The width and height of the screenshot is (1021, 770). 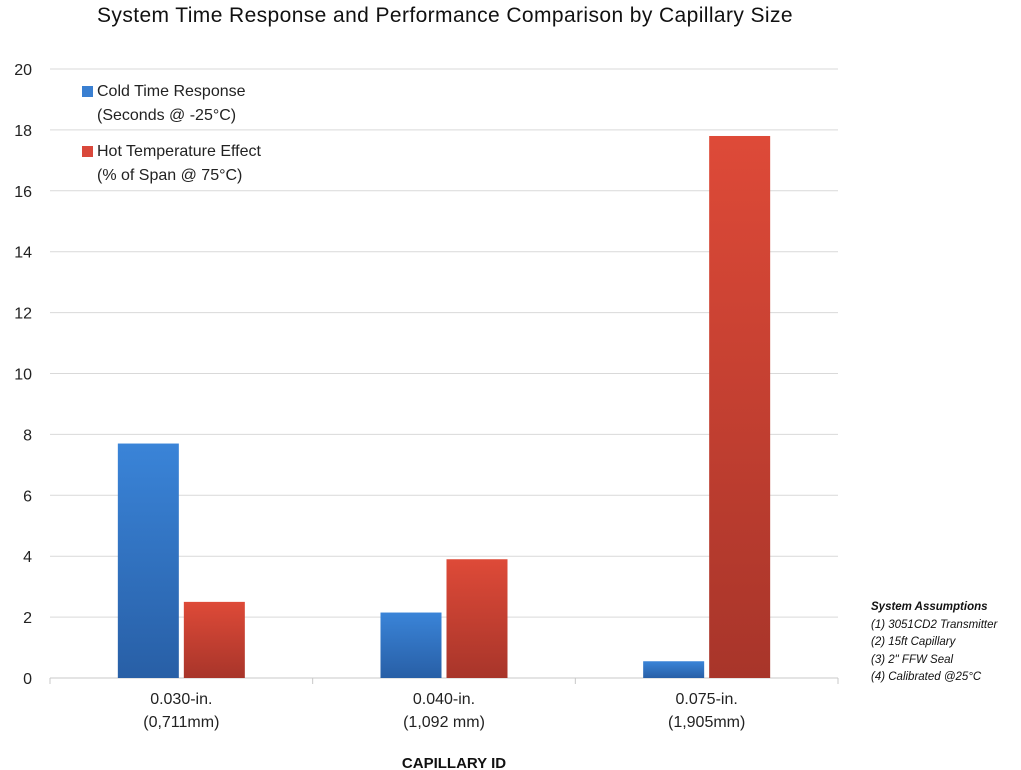 I want to click on assumption-item: (2) 15ft Capillary, so click(x=913, y=642).